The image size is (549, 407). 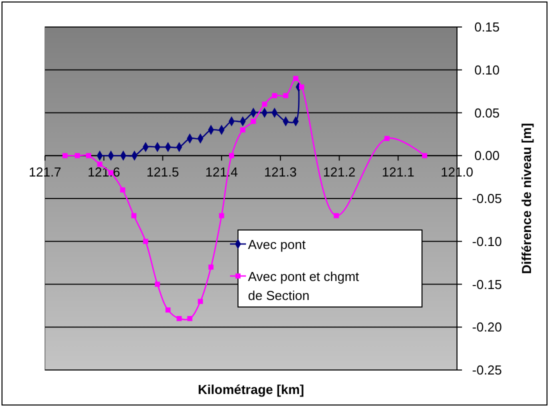 I want to click on y-tick-label: 0.00, so click(x=487, y=156).